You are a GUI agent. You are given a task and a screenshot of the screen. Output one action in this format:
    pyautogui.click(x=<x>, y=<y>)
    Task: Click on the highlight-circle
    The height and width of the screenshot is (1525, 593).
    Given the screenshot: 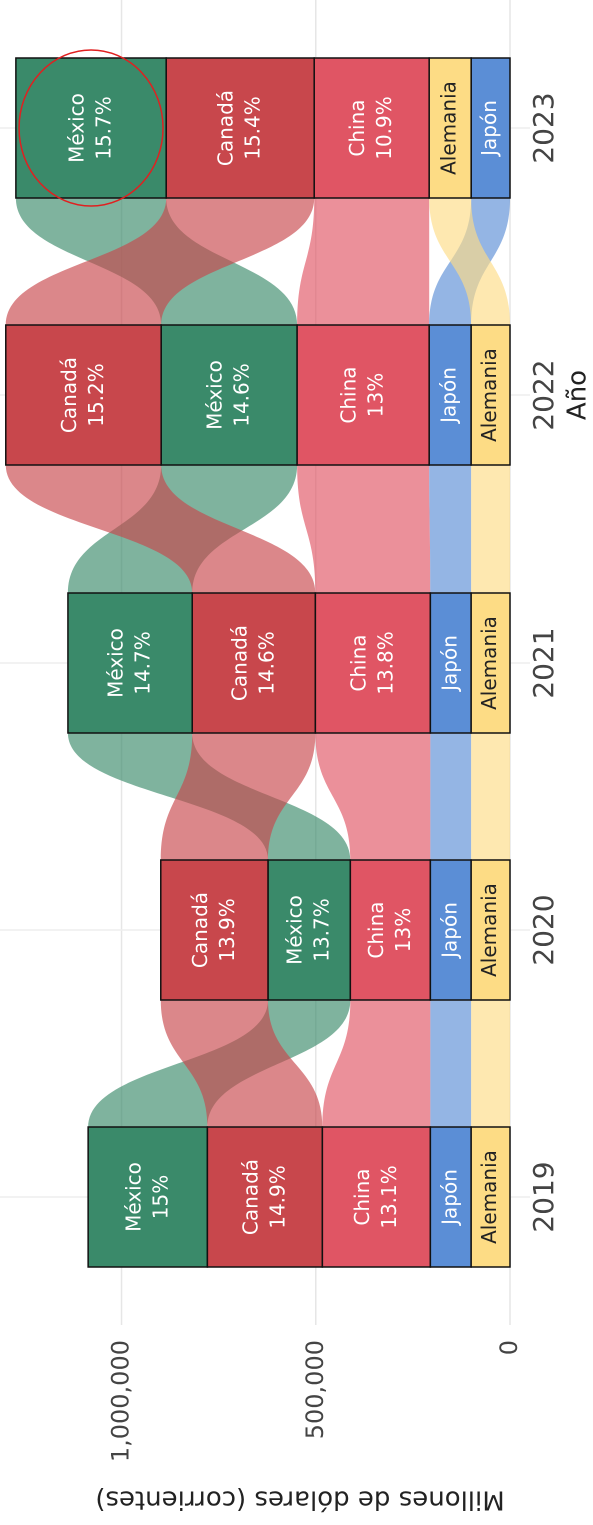 What is the action you would take?
    pyautogui.click(x=91, y=128)
    